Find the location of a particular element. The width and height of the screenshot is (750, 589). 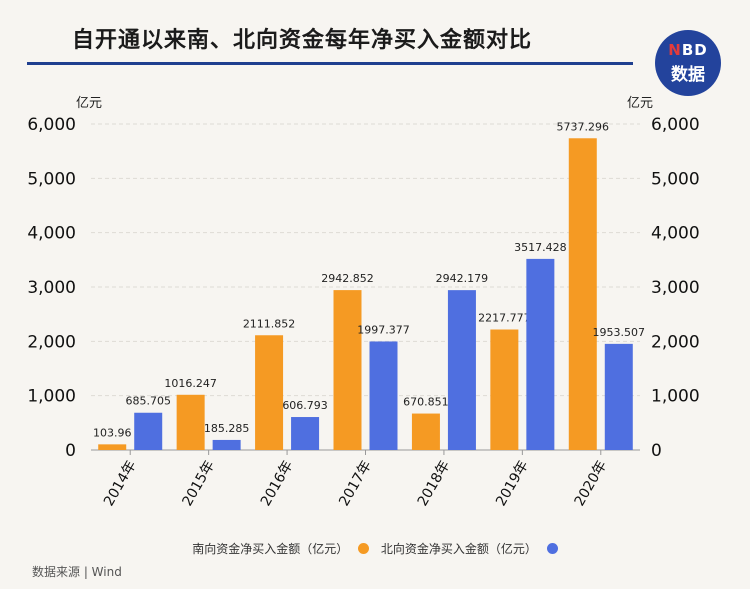

y-tick-label-left: 3,000 is located at coordinates (51, 288).